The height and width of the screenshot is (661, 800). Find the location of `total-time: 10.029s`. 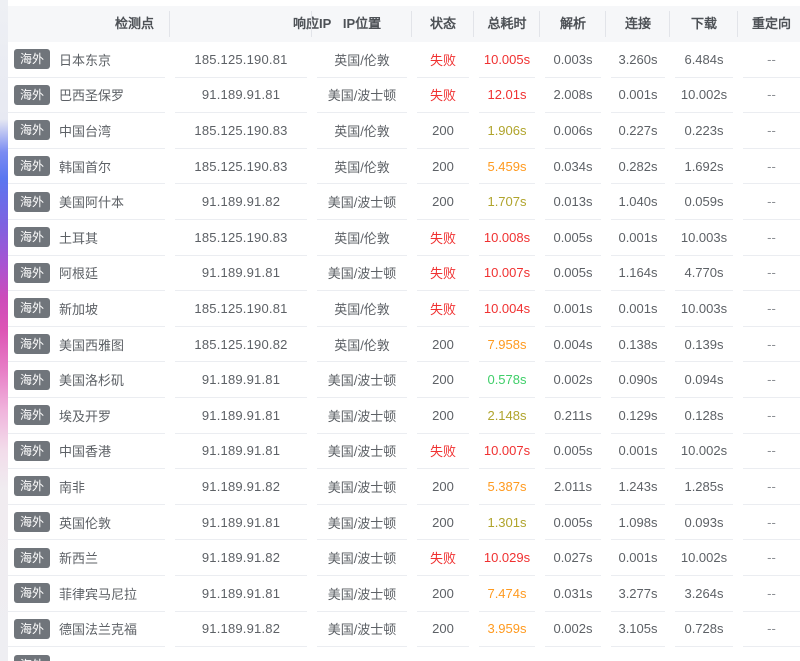

total-time: 10.029s is located at coordinates (507, 558).